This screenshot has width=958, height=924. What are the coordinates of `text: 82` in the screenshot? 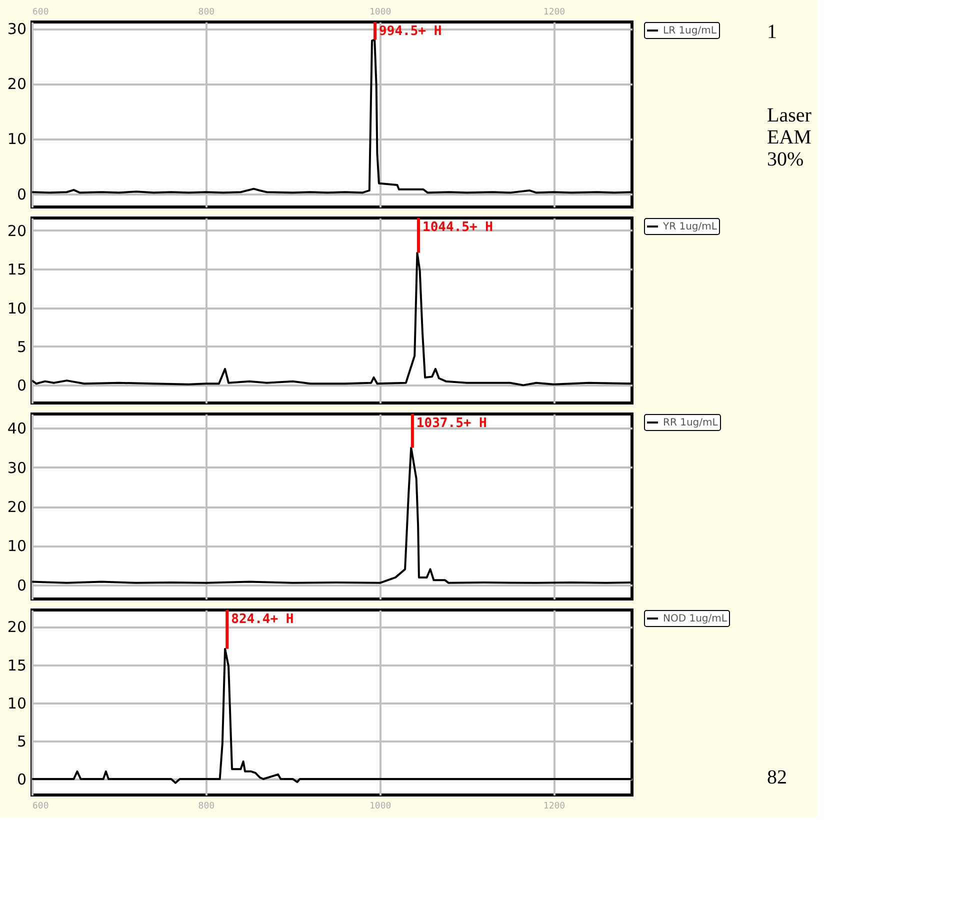 It's located at (777, 777).